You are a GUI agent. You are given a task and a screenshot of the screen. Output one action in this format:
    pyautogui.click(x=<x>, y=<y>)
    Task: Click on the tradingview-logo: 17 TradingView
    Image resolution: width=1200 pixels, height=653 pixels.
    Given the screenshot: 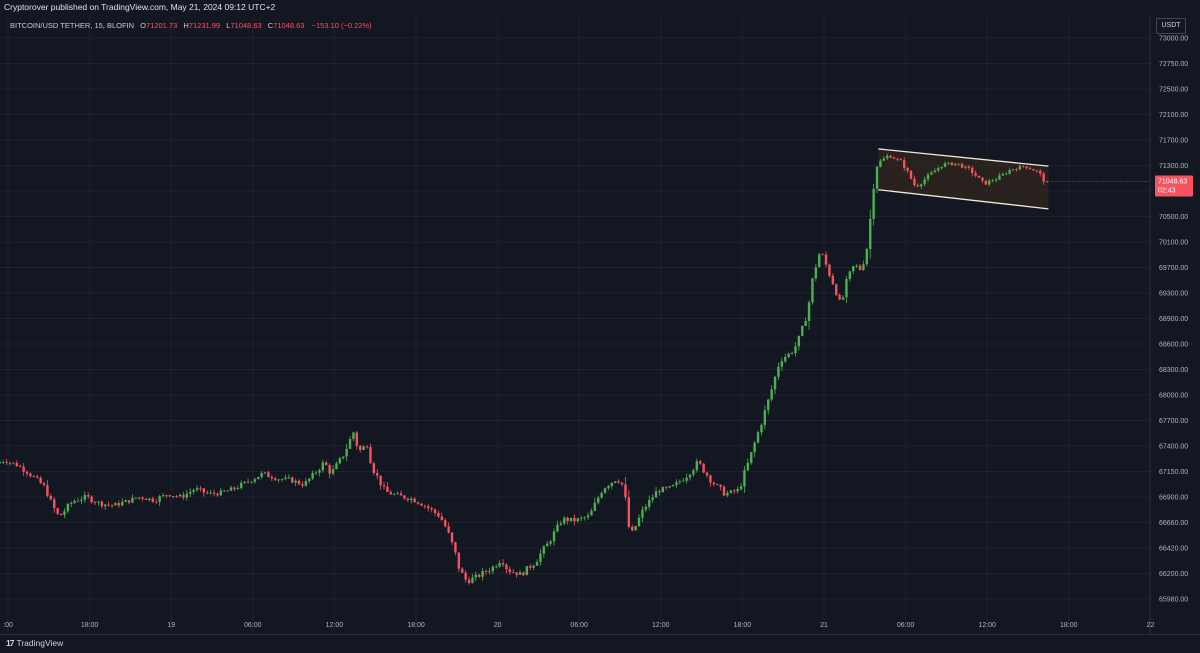 What is the action you would take?
    pyautogui.click(x=34, y=643)
    